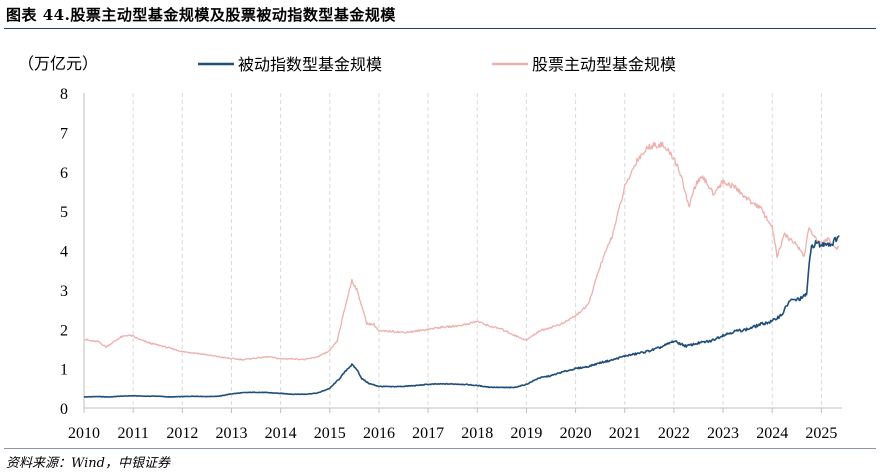 The height and width of the screenshot is (474, 880). What do you see at coordinates (310, 64) in the screenshot?
I see `legend-label-passive: 被动指数型基金规模` at bounding box center [310, 64].